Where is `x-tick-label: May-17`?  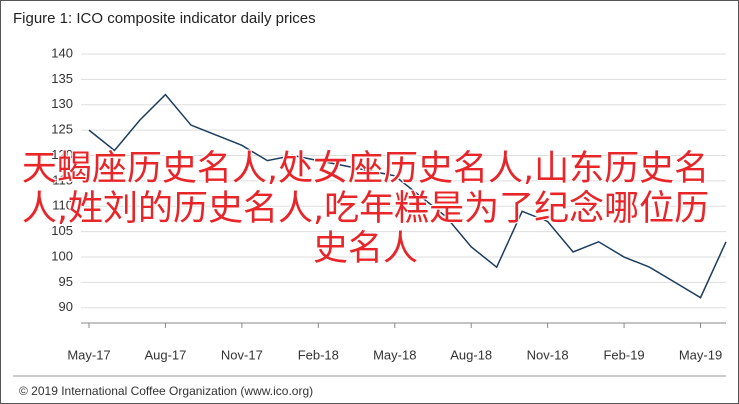
x-tick-label: May-17 is located at coordinates (88, 354).